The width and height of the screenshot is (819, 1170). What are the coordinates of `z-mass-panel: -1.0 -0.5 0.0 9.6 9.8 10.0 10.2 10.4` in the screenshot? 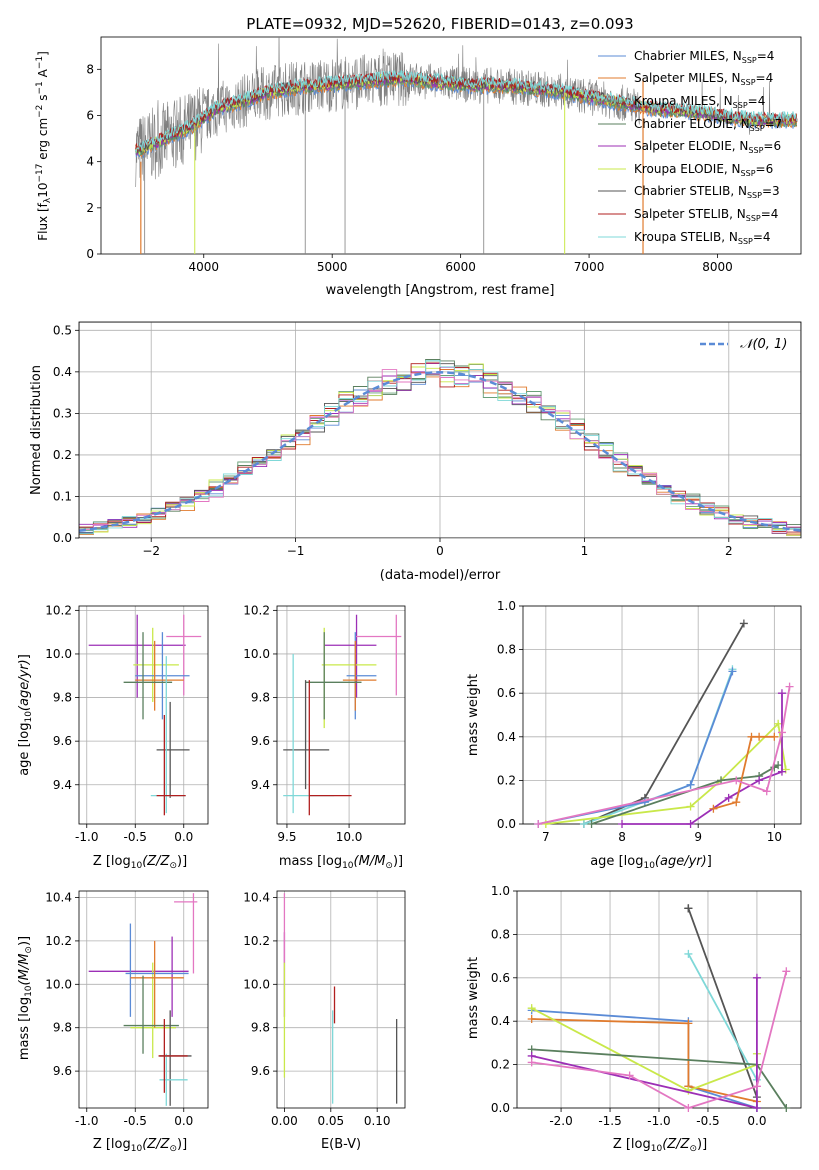 It's located at (127, 1009).